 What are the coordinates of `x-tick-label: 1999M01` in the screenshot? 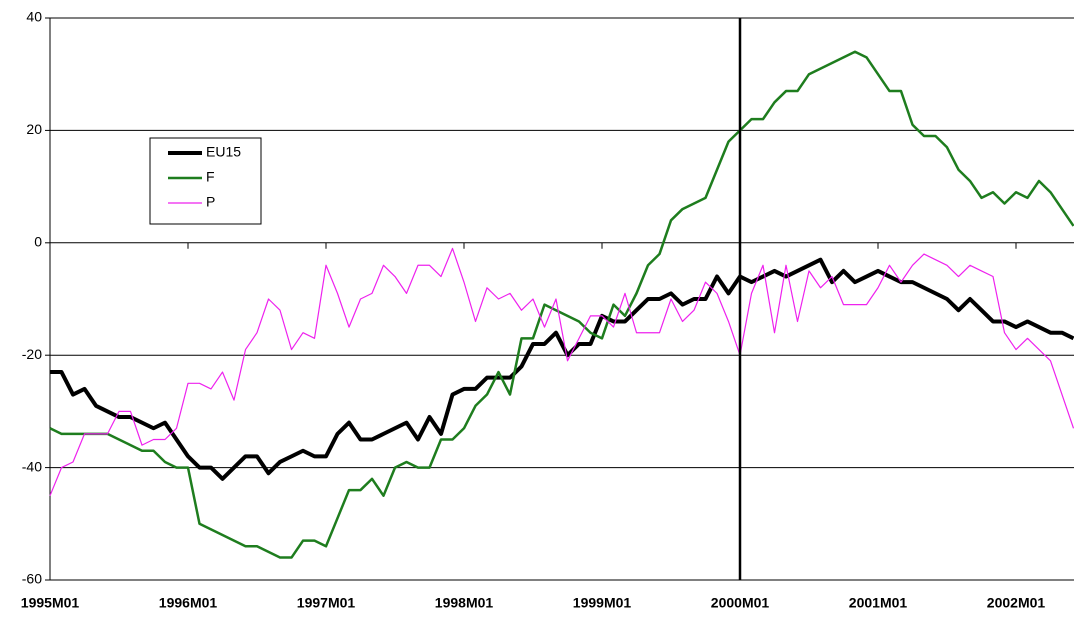 It's located at (602, 603).